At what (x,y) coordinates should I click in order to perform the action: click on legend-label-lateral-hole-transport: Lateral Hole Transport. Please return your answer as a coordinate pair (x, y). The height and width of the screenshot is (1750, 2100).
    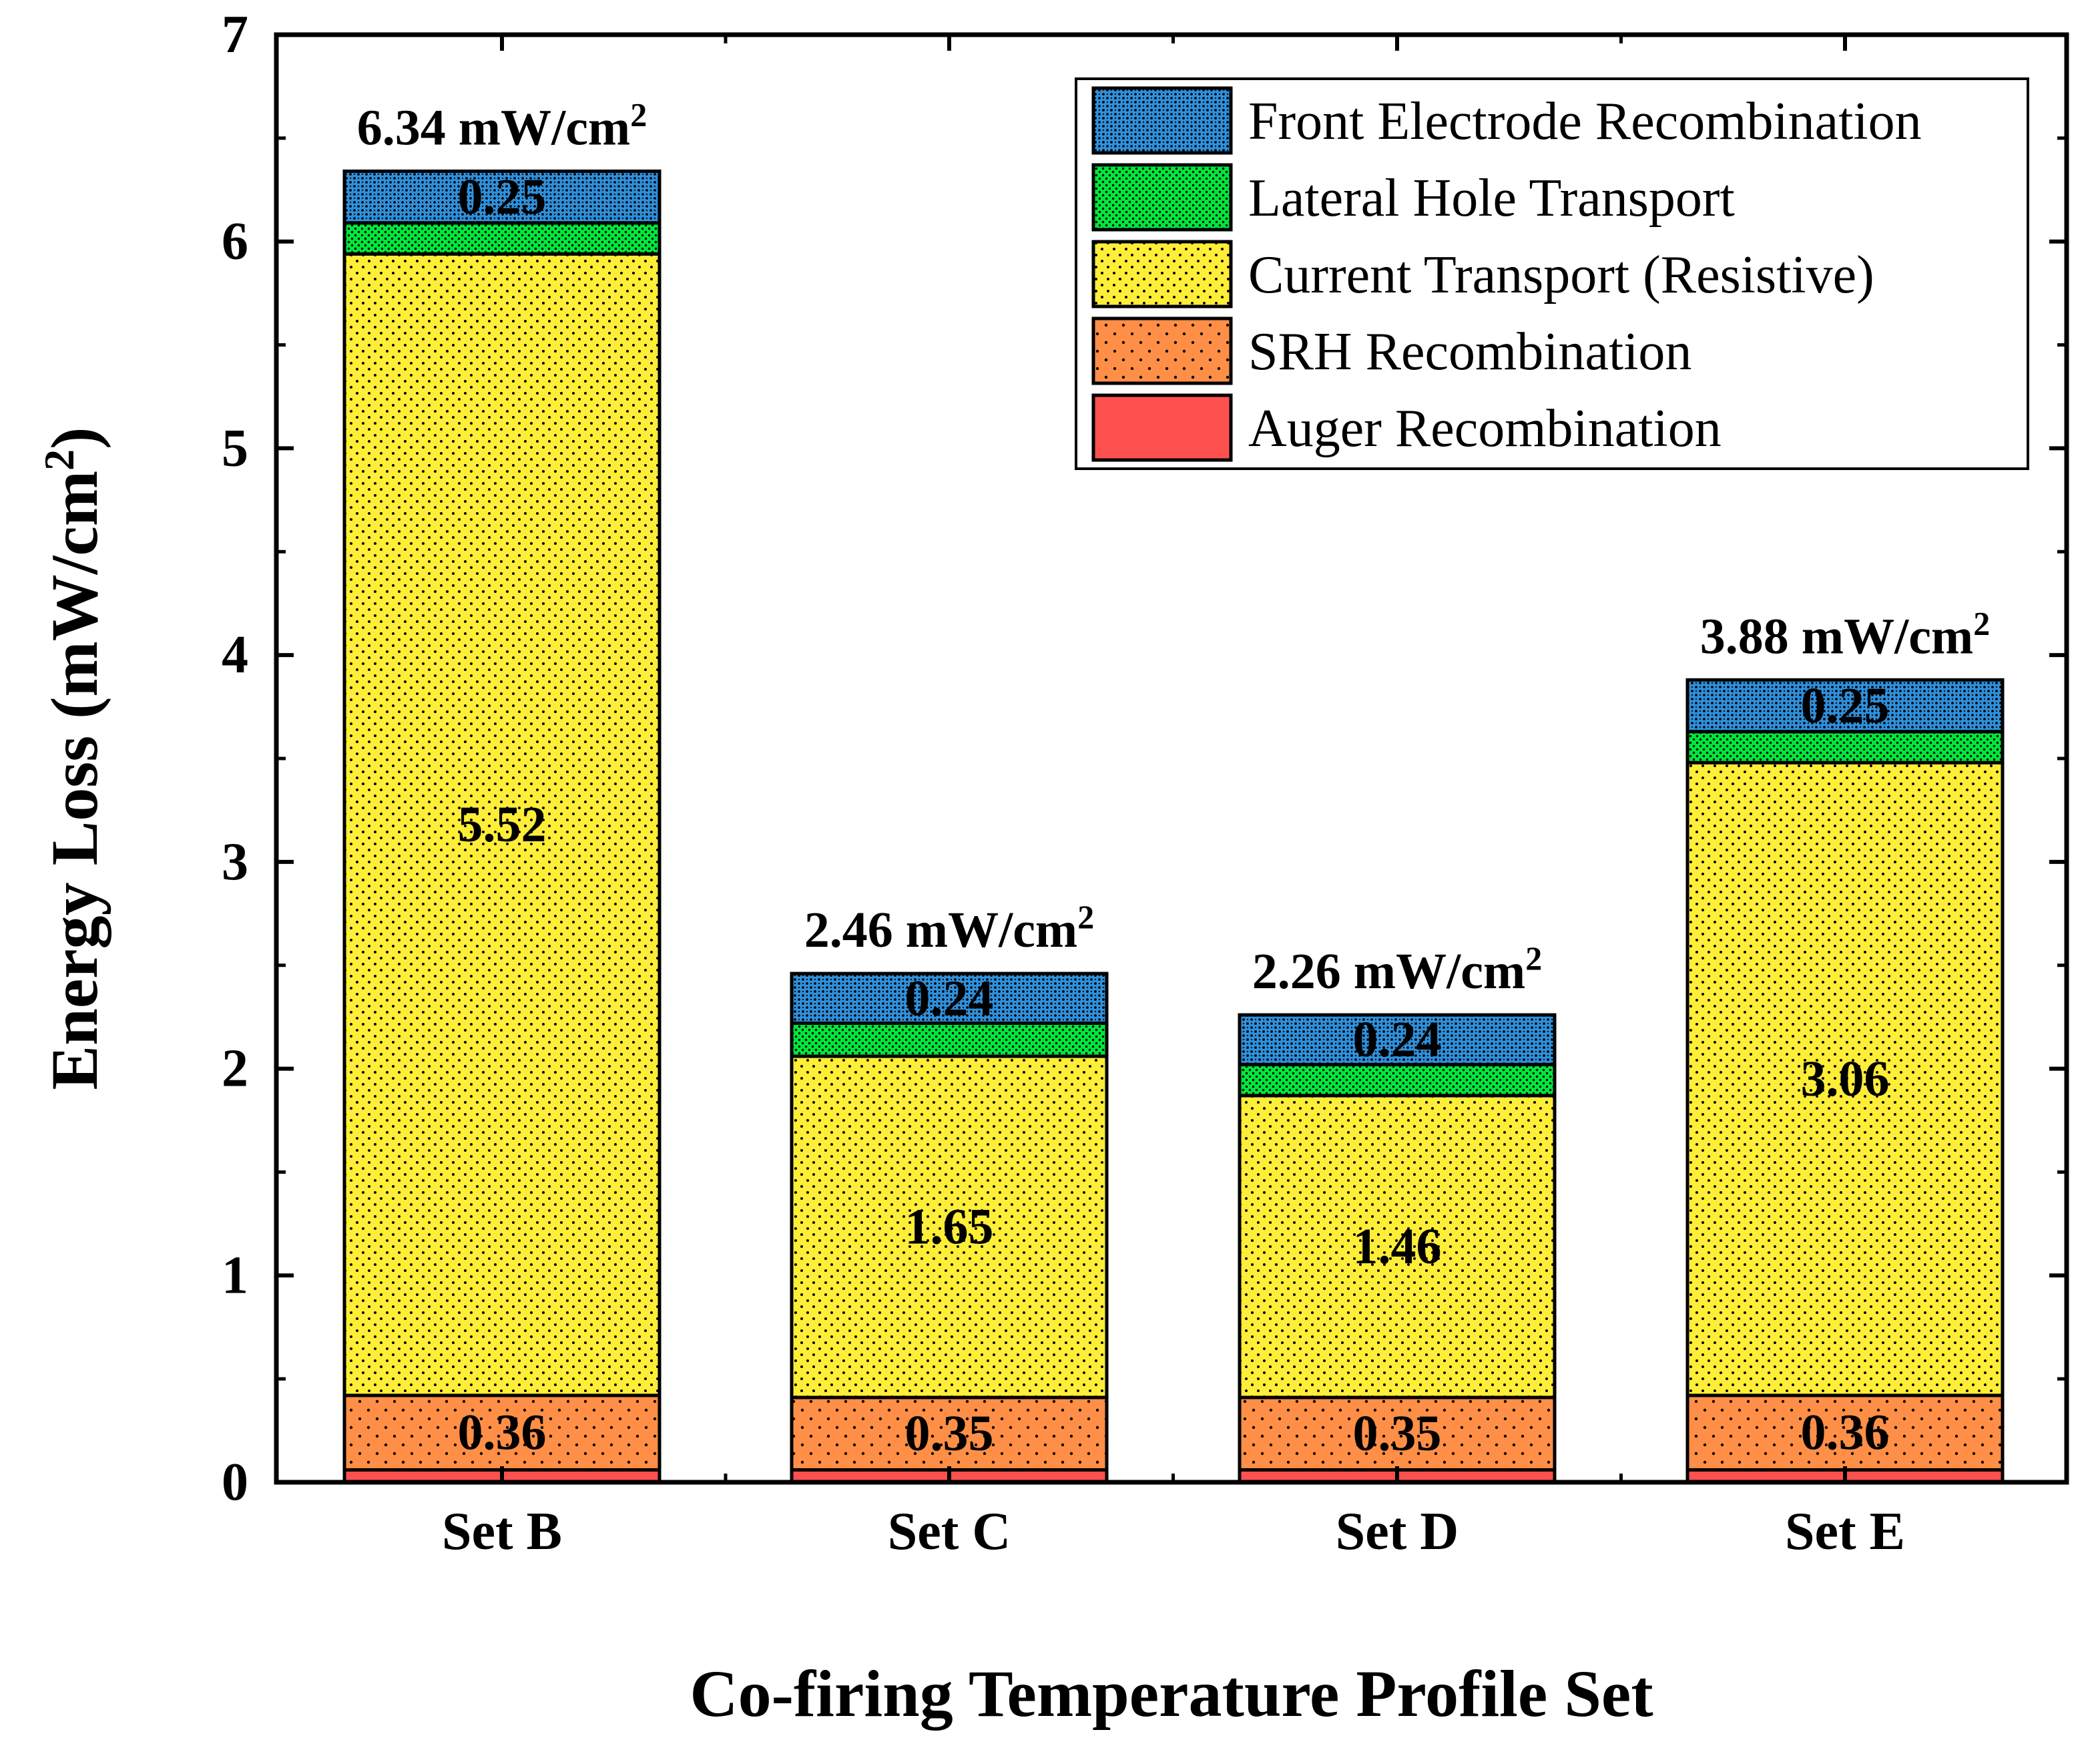
    Looking at the image, I should click on (1491, 198).